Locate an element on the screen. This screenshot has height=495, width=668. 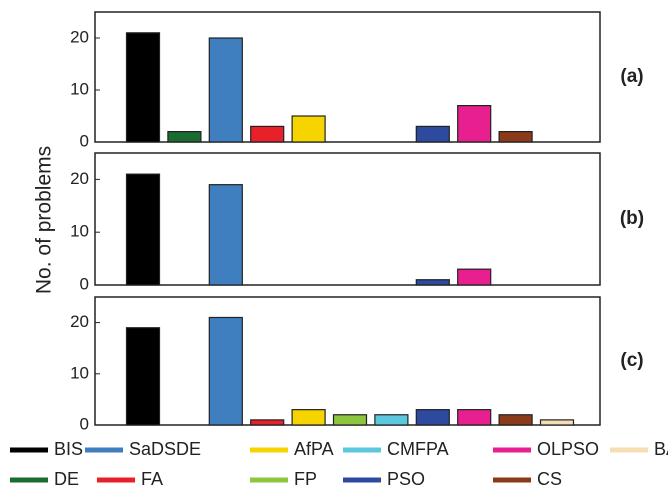
legend-label: PSO is located at coordinates (406, 479).